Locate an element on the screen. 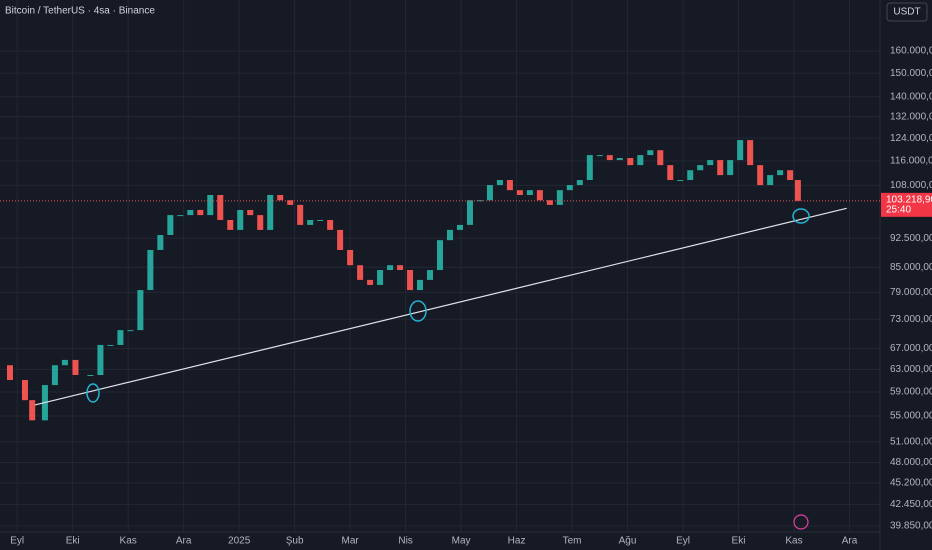 This screenshot has height=550, width=932. y-tick-label: 160.000,00 is located at coordinates (911, 51).